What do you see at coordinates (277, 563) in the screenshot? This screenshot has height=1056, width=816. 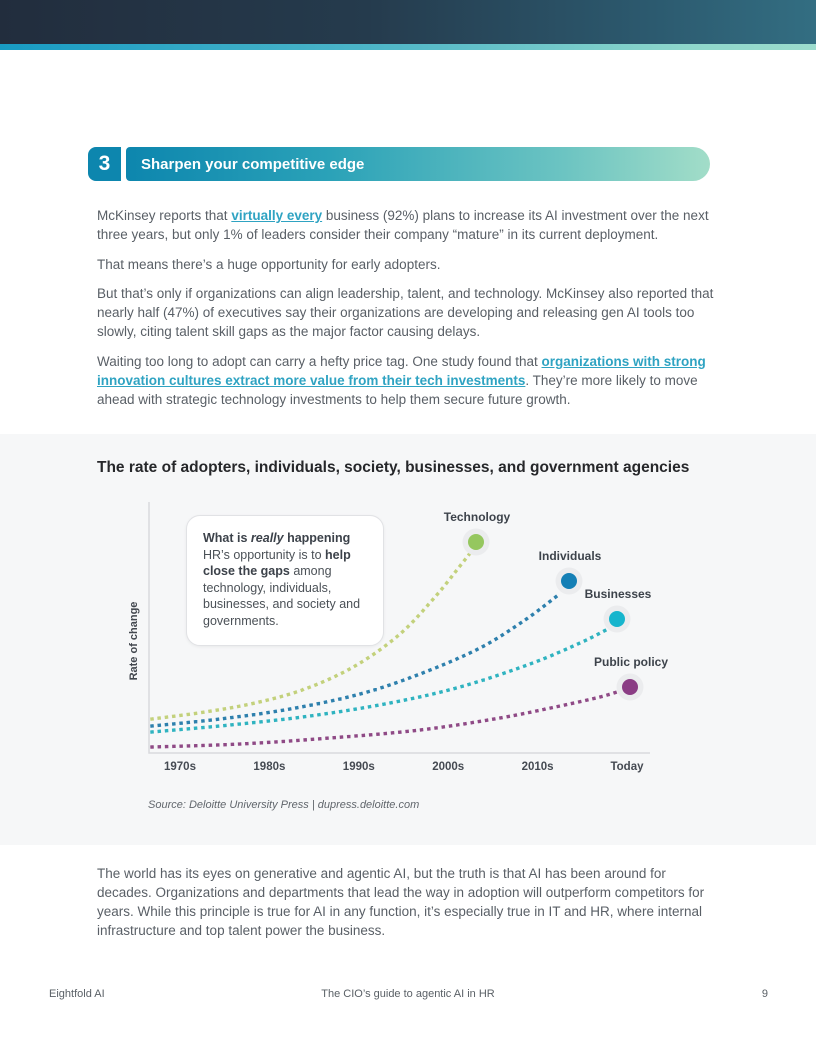 I see `callout-body-bold: help close the gaps` at bounding box center [277, 563].